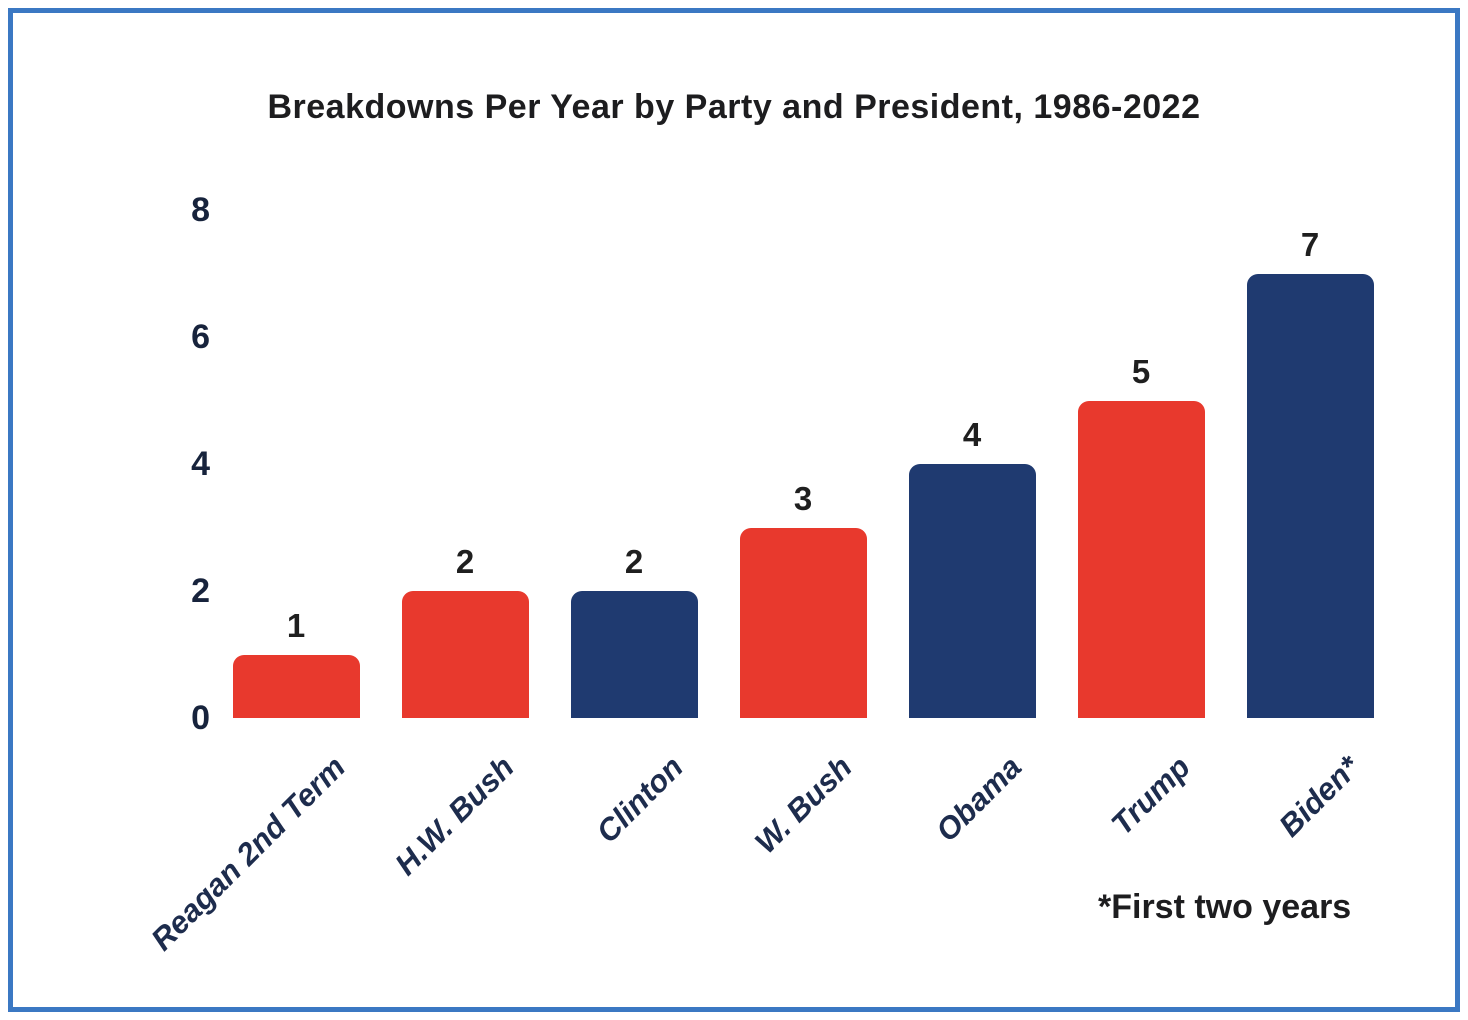 Image resolution: width=1468 pixels, height=1020 pixels. I want to click on bar-clinton, so click(634, 654).